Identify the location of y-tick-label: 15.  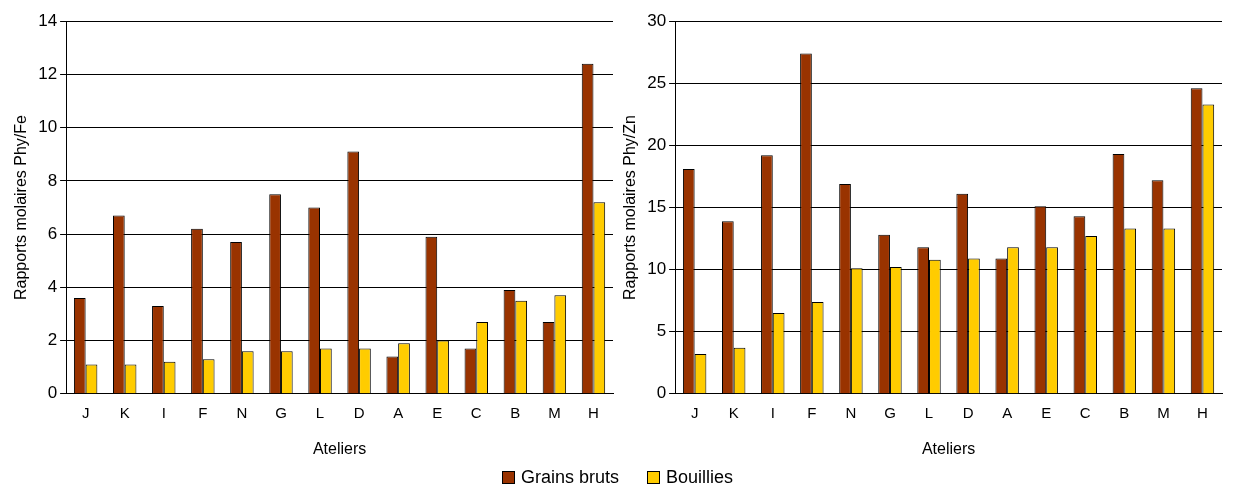
(657, 207).